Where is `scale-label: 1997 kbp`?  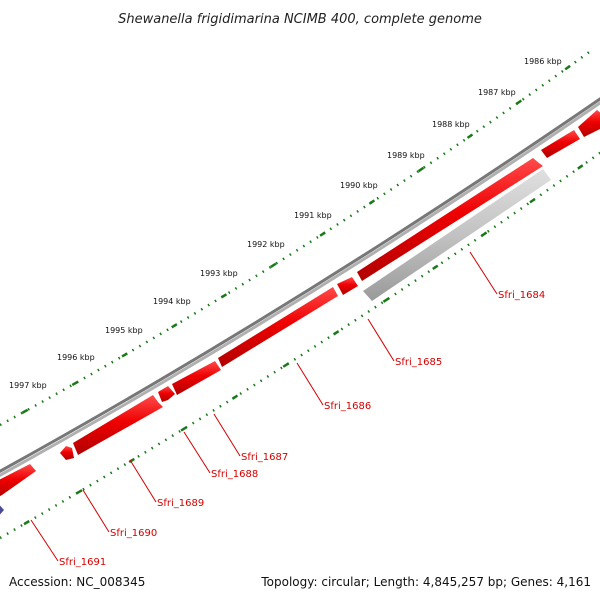 scale-label: 1997 kbp is located at coordinates (28, 385).